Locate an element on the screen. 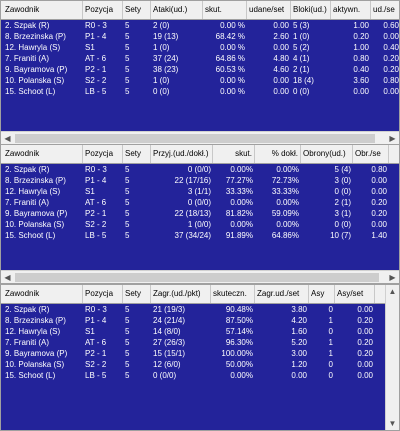 This screenshot has height=431, width=400. cell-position: S1 is located at coordinates (90, 191).